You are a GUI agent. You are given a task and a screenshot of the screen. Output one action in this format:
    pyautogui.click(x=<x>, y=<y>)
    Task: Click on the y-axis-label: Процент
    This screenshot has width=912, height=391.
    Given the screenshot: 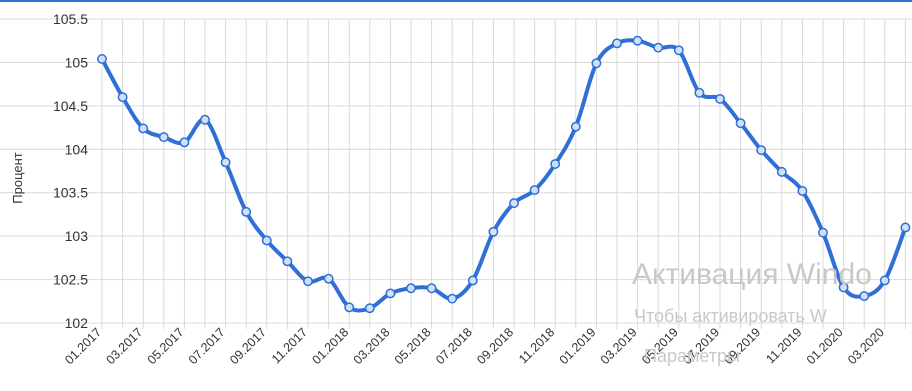 What is the action you would take?
    pyautogui.click(x=17, y=178)
    